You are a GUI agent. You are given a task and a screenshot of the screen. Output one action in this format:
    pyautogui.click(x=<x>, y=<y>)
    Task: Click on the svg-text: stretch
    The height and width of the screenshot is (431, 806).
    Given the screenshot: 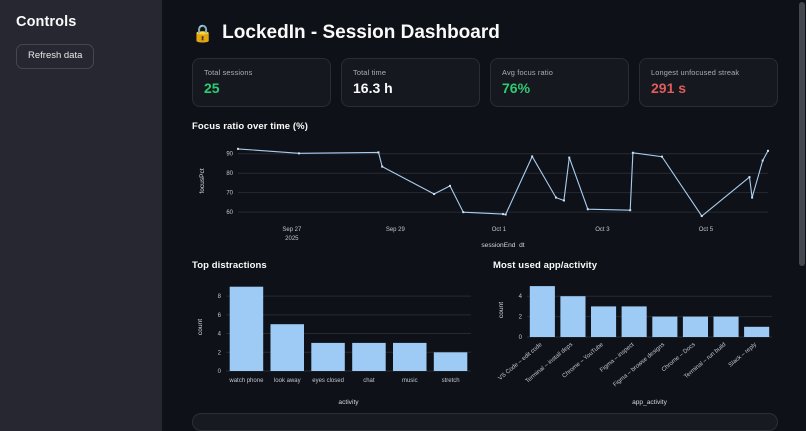 What is the action you would take?
    pyautogui.click(x=451, y=381)
    